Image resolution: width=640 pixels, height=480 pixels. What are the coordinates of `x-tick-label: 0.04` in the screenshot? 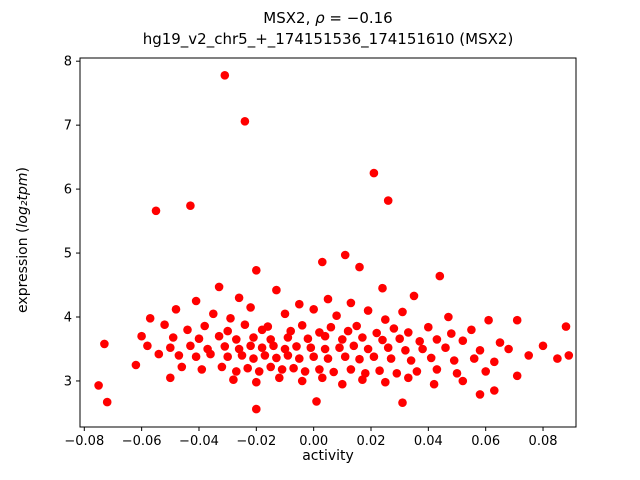 It's located at (428, 441).